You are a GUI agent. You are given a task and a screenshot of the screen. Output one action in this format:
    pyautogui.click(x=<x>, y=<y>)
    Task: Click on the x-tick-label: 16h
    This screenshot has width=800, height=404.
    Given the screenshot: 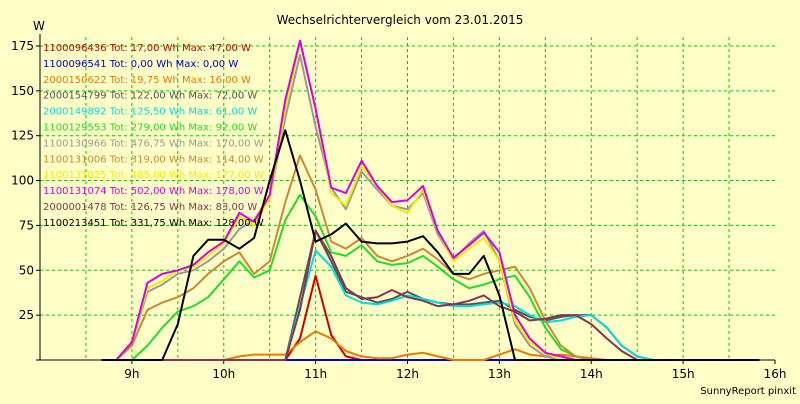 What is the action you would take?
    pyautogui.click(x=775, y=374)
    